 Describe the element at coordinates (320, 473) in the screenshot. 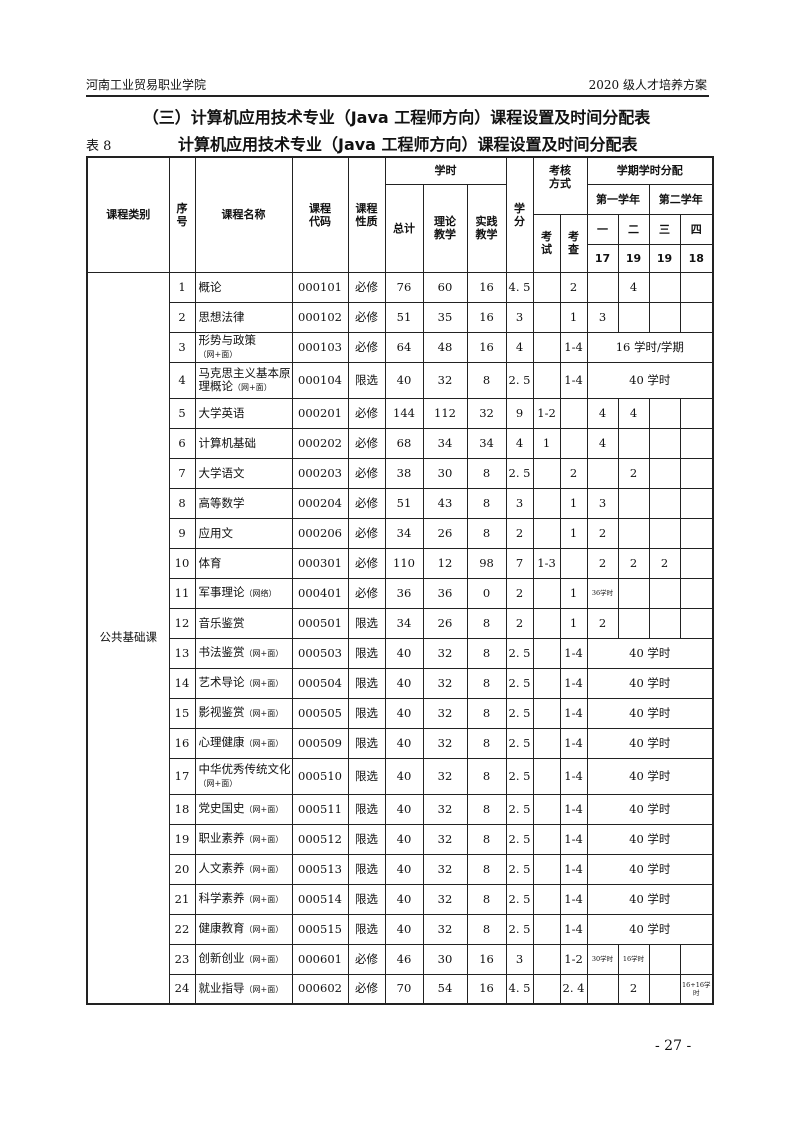

I see `course-code: 000203` at that location.